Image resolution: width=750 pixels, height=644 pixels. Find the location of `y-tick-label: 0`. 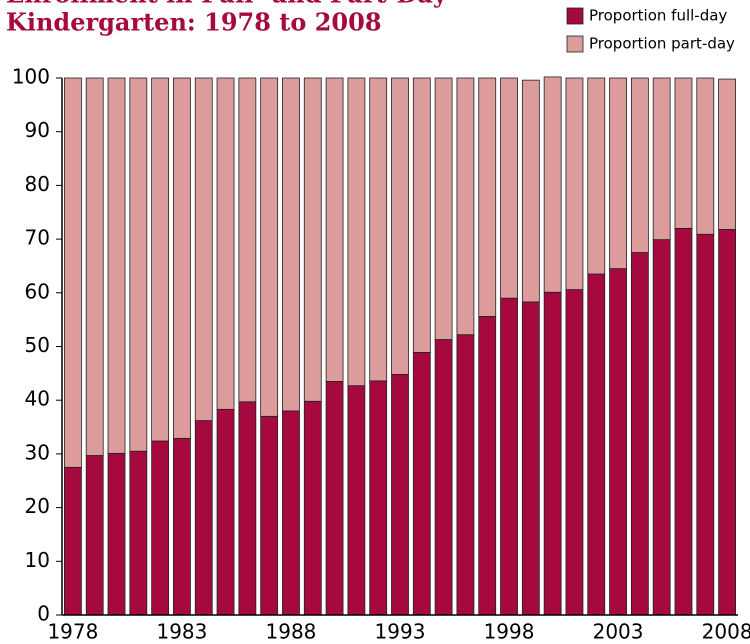

y-tick-label: 0 is located at coordinates (43, 614).